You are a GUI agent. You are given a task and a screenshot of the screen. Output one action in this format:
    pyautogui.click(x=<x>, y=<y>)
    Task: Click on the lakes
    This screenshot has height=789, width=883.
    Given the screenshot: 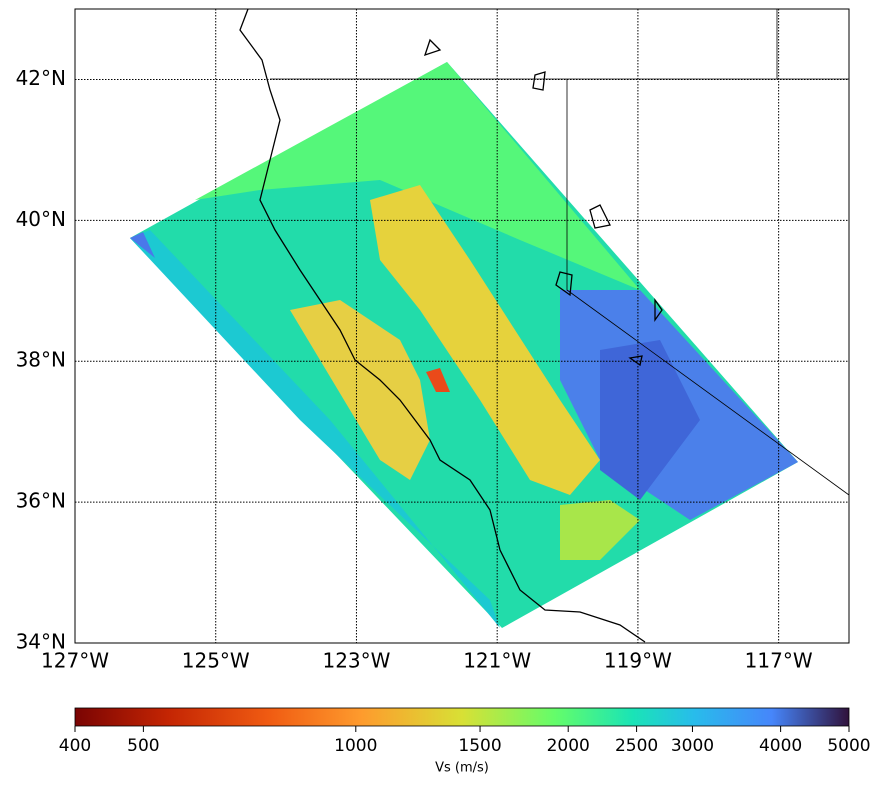 What is the action you would take?
    pyautogui.click(x=543, y=202)
    